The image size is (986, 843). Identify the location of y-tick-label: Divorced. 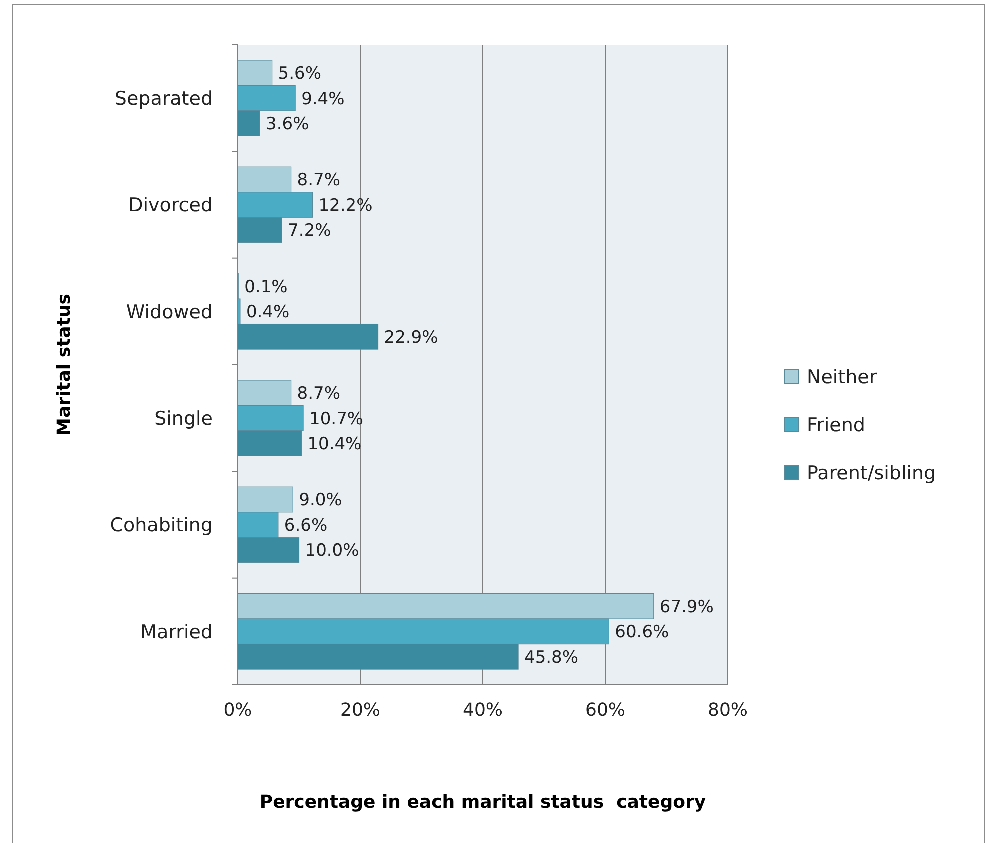
(170, 205).